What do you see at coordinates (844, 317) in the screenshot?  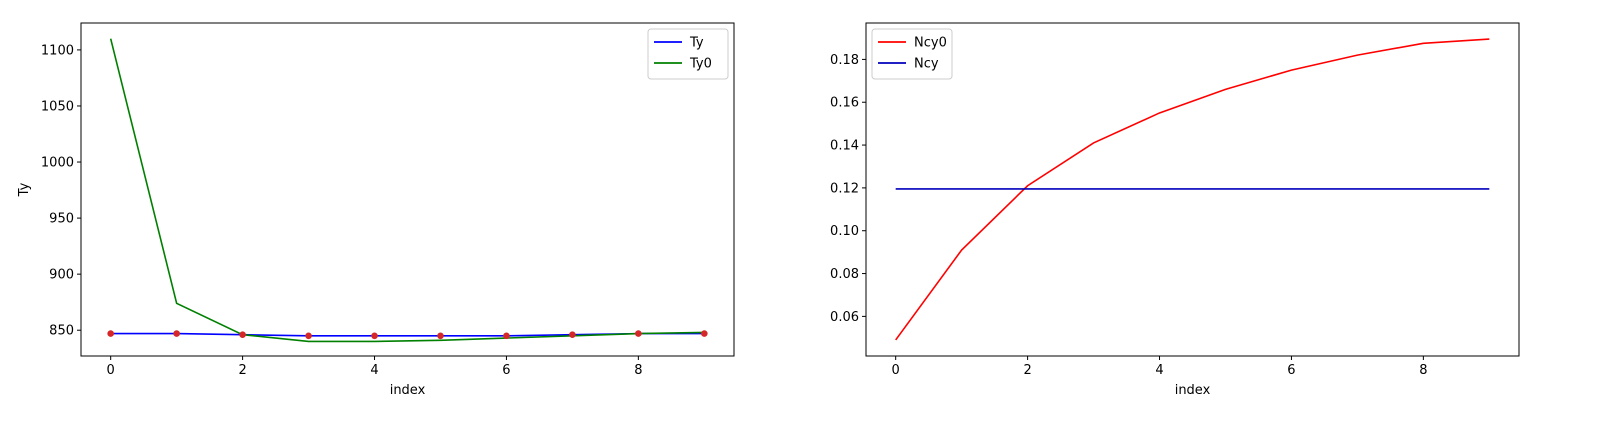 I see `y-tick-label: 0.06` at bounding box center [844, 317].